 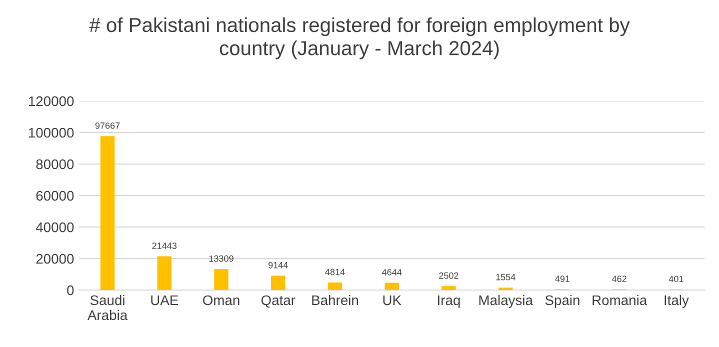 I want to click on y-tick-label: 40000, so click(x=55, y=227).